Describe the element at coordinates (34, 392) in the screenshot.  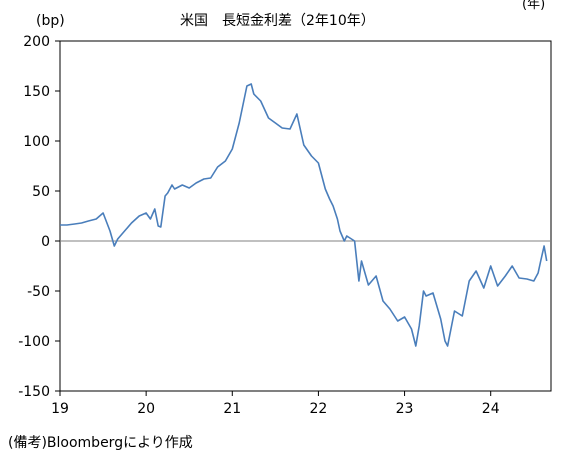
I see `y-tick-label: -150` at that location.